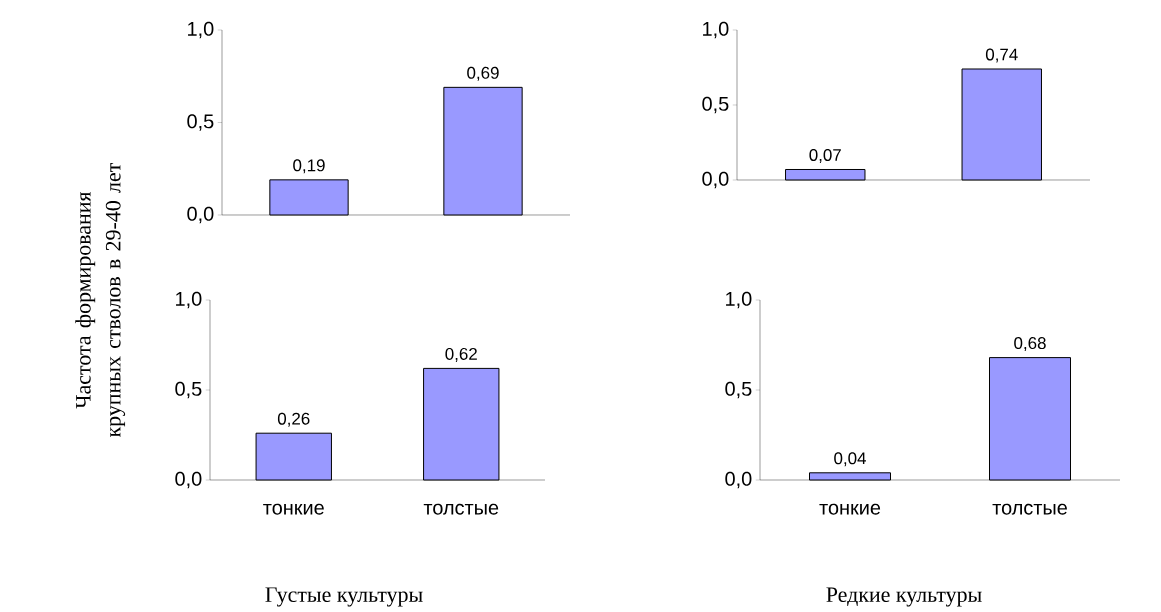 This screenshot has height=612, width=1161. I want to click on data-label: 0,04, so click(850, 459).